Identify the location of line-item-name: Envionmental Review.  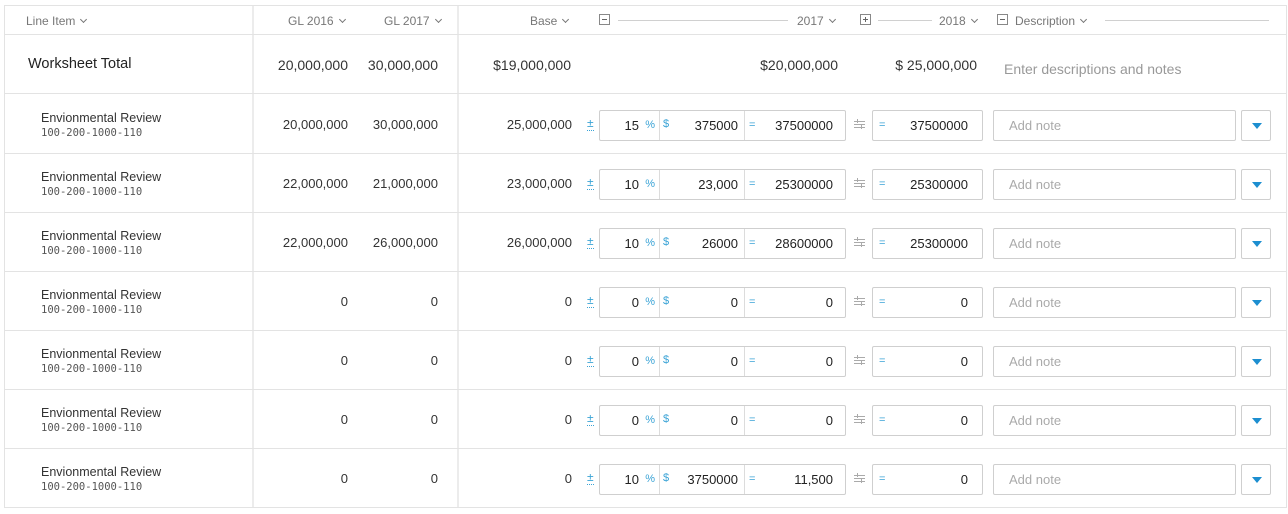
(101, 354).